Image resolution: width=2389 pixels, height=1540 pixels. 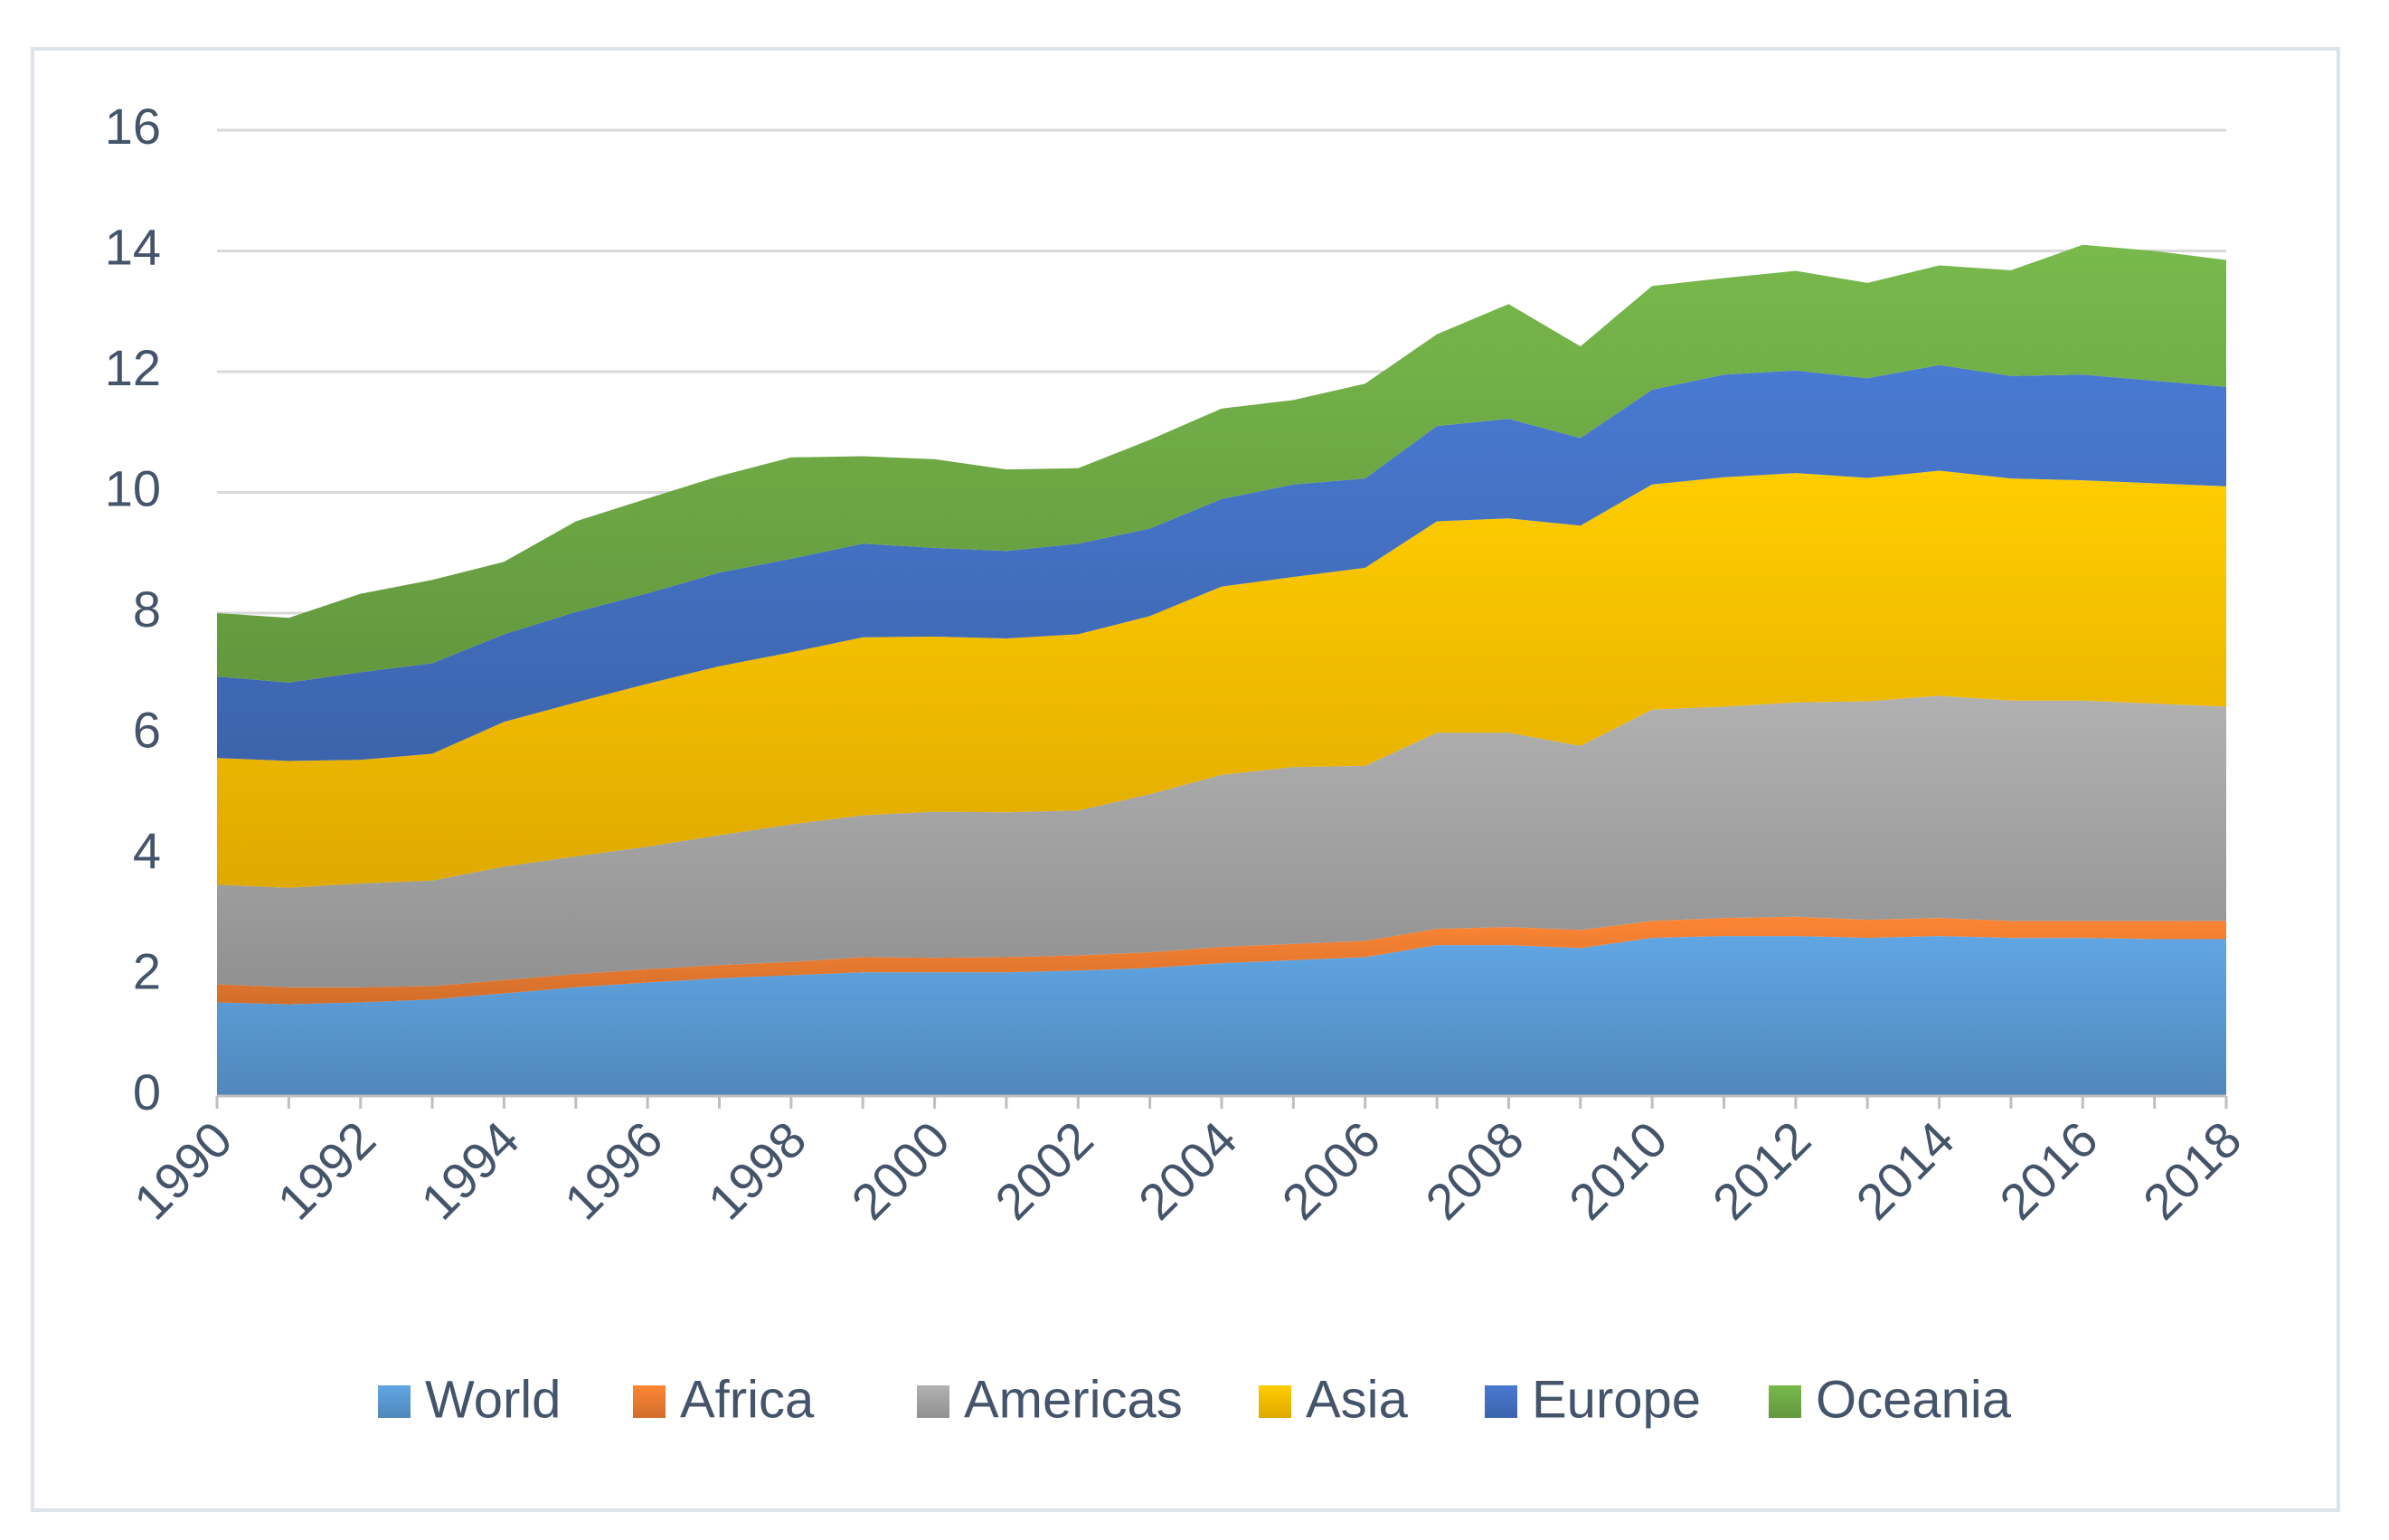 What do you see at coordinates (133, 126) in the screenshot?
I see `y-tick-label-16: 16` at bounding box center [133, 126].